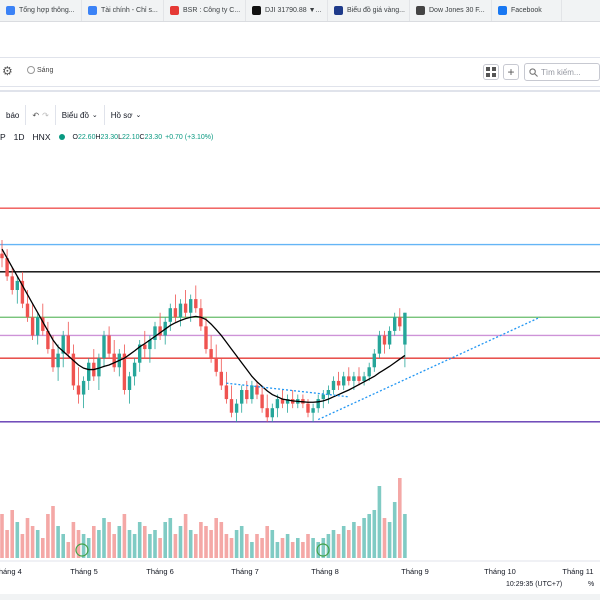 Image resolution: width=600 pixels, height=600 pixels. I want to click on theme-toggle: Sáng, so click(40, 70).